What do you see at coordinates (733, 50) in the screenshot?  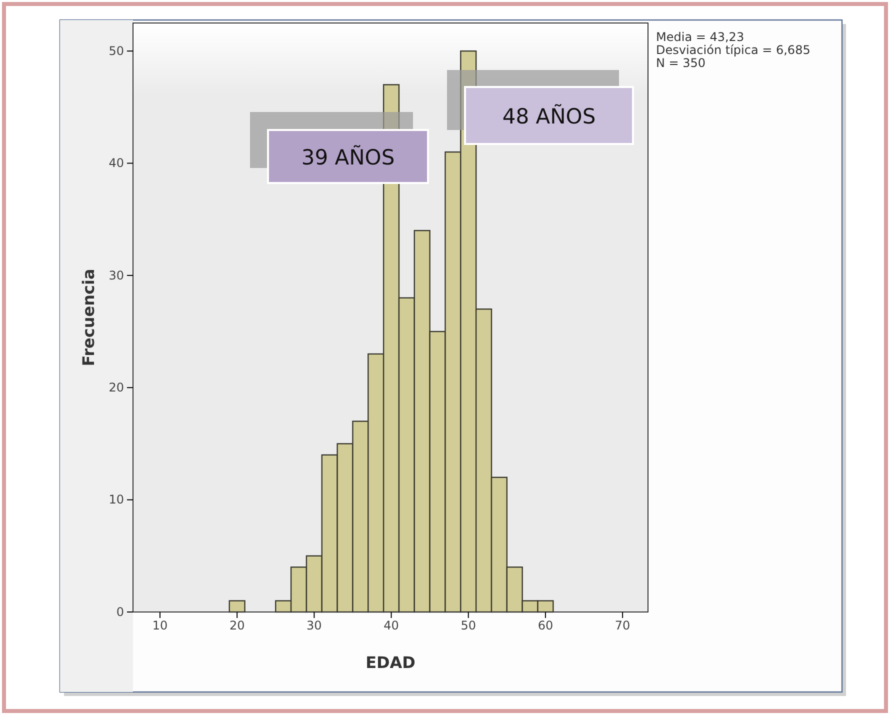 I see `text: Desviación típica = 6,685` at bounding box center [733, 50].